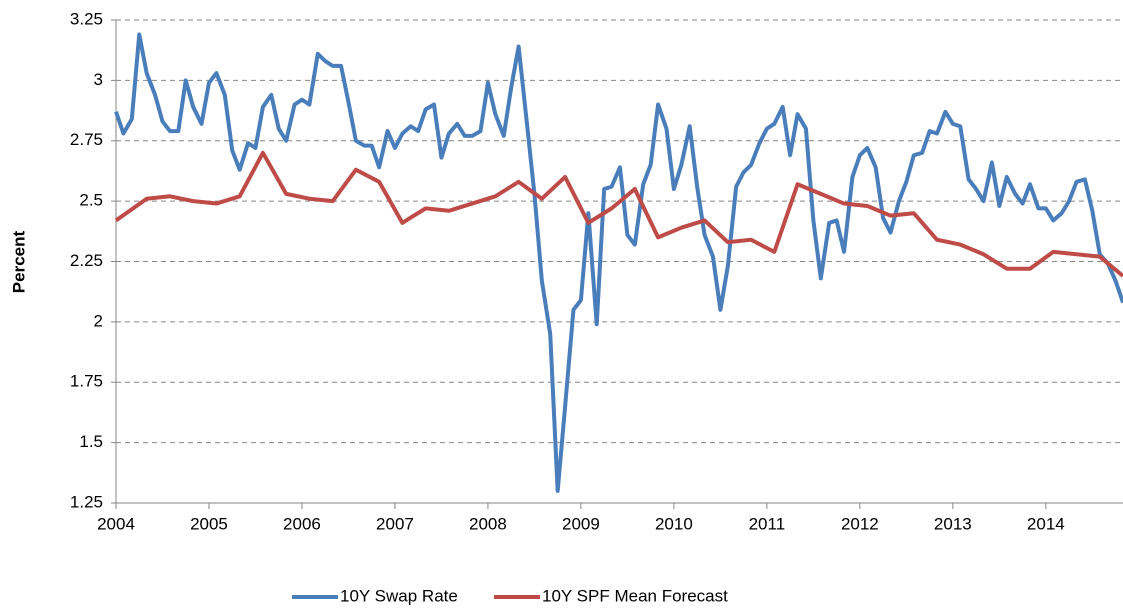 Image resolution: width=1123 pixels, height=612 pixels. What do you see at coordinates (399, 595) in the screenshot?
I see `legend-label: 10Y Swap Rate` at bounding box center [399, 595].